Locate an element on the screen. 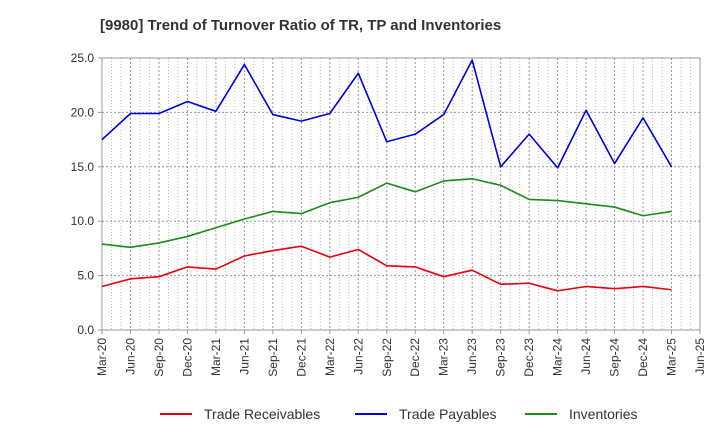  series-line-trade-receivables is located at coordinates (386, 268).